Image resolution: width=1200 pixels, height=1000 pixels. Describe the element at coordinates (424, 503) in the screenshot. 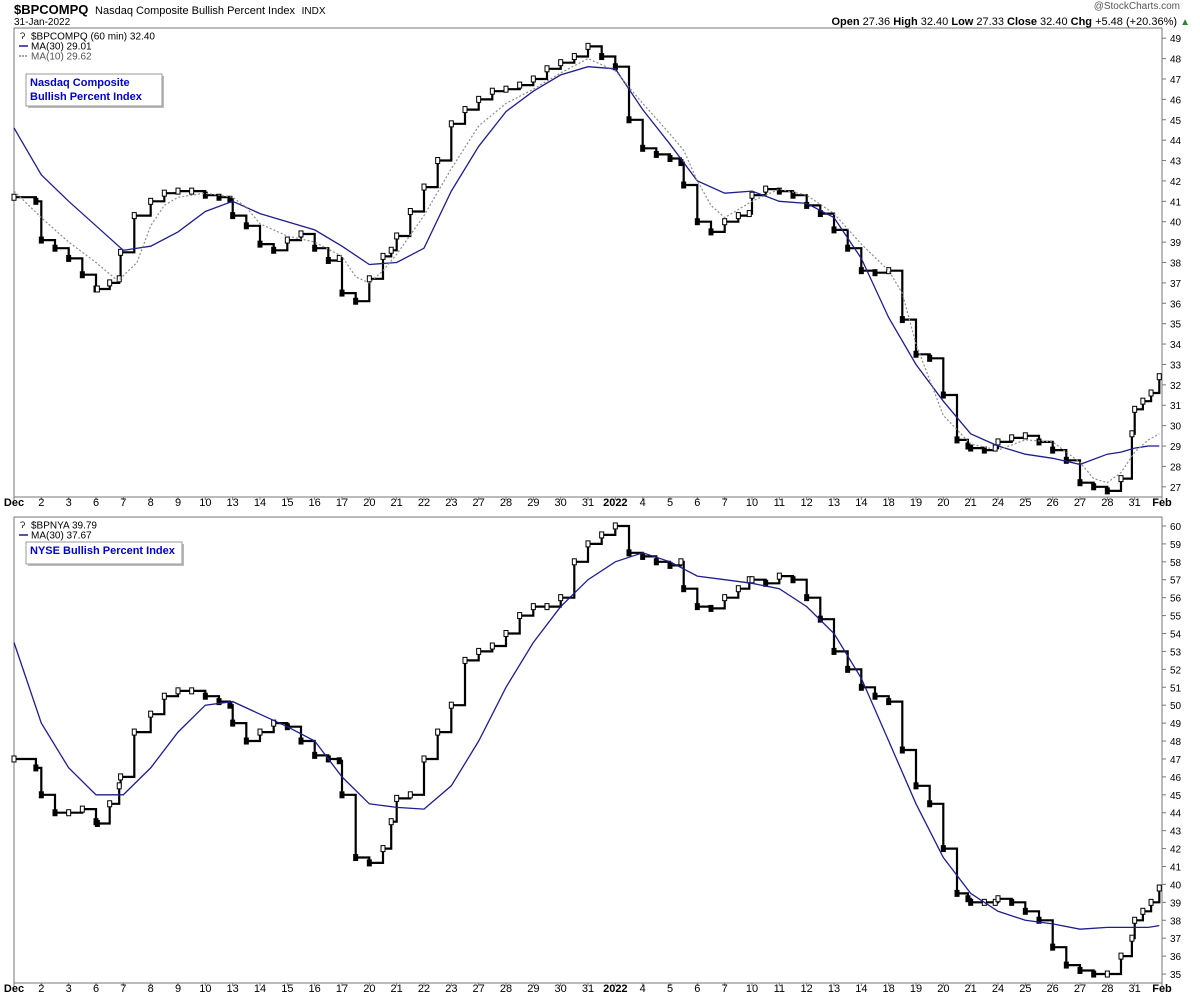

I see `x-tick-label: 22` at that location.